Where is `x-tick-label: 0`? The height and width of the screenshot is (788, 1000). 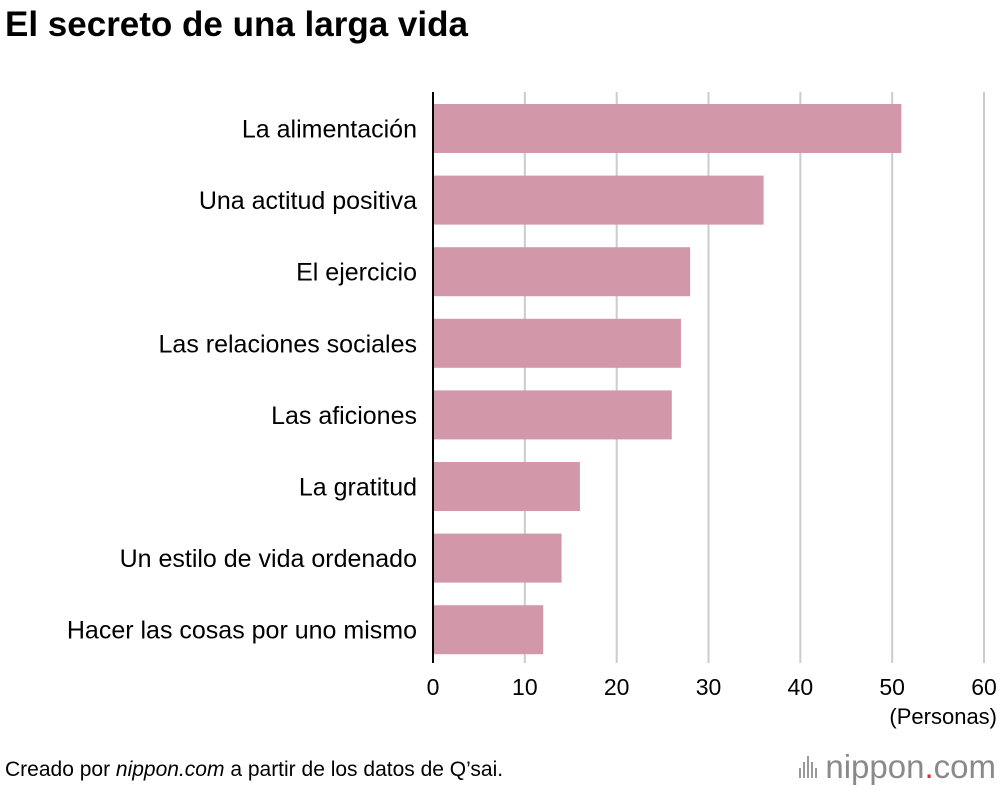
x-tick-label: 0 is located at coordinates (433, 687).